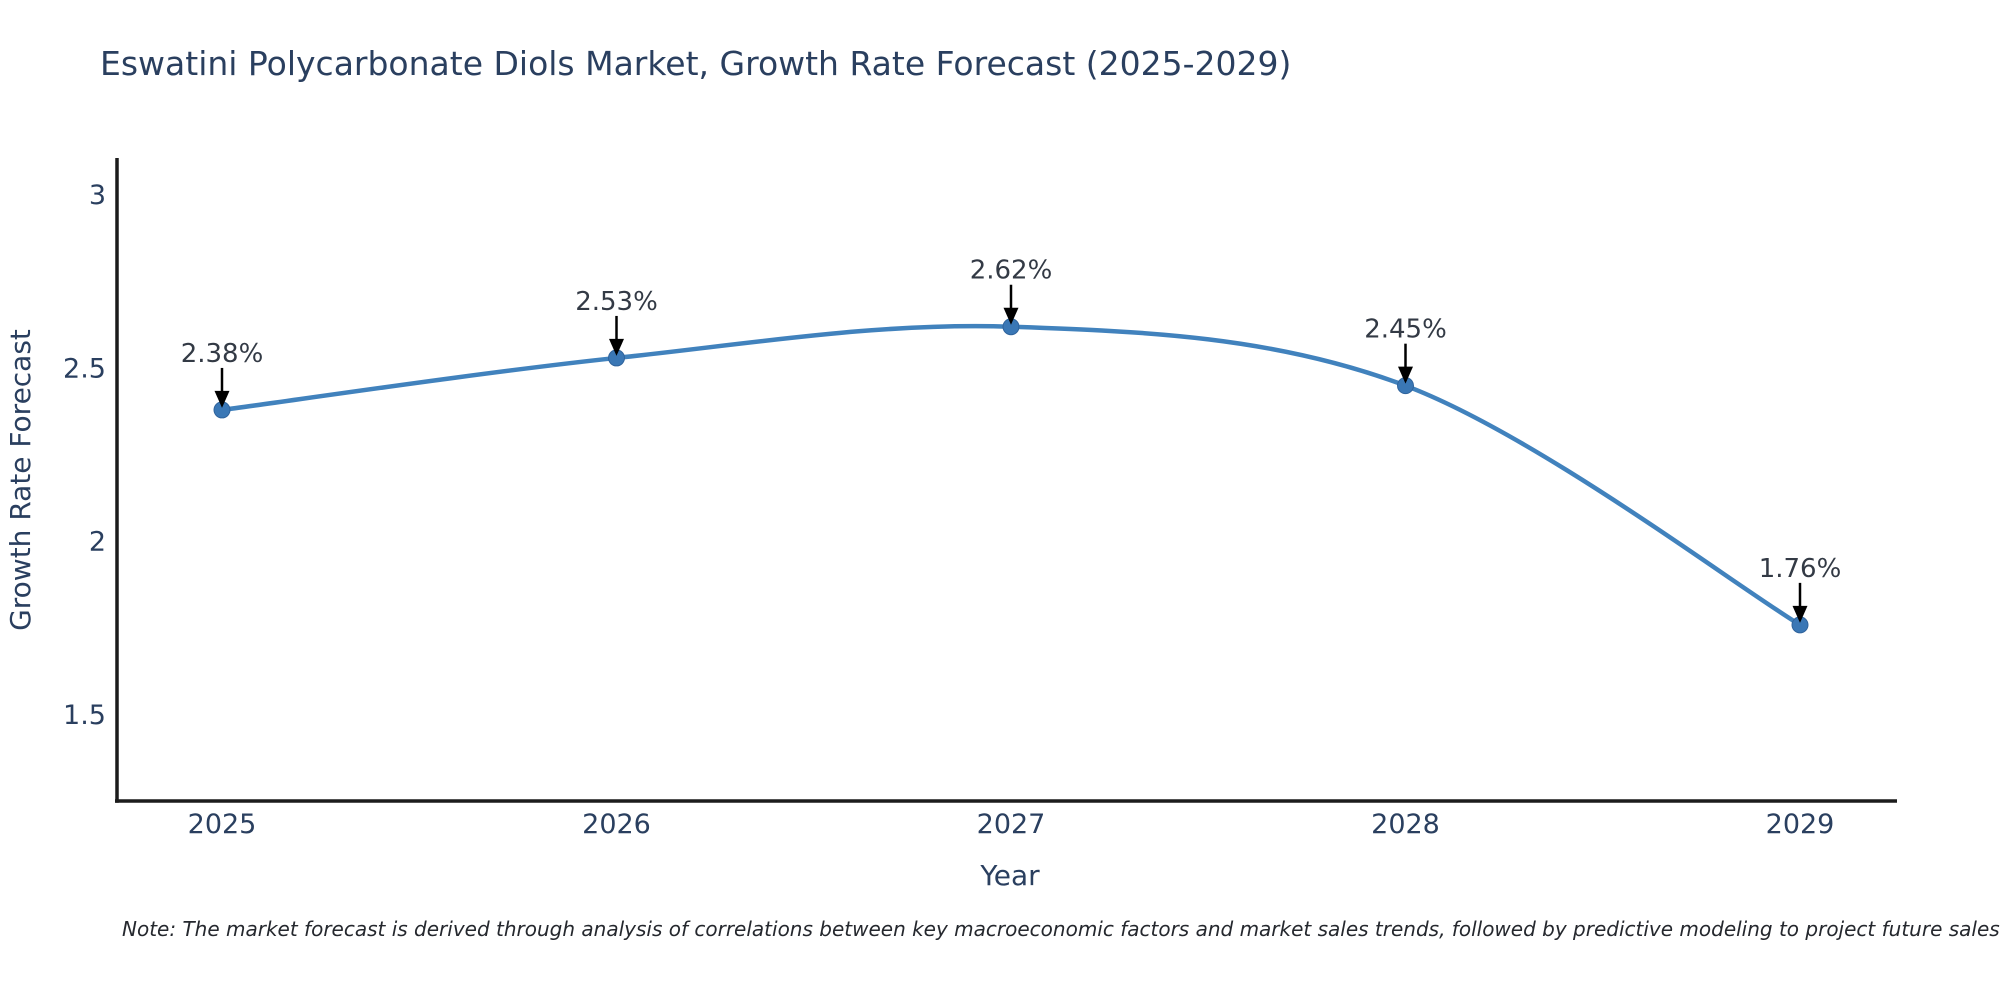  What do you see at coordinates (97, 542) in the screenshot?
I see `y-tick-label: 2` at bounding box center [97, 542].